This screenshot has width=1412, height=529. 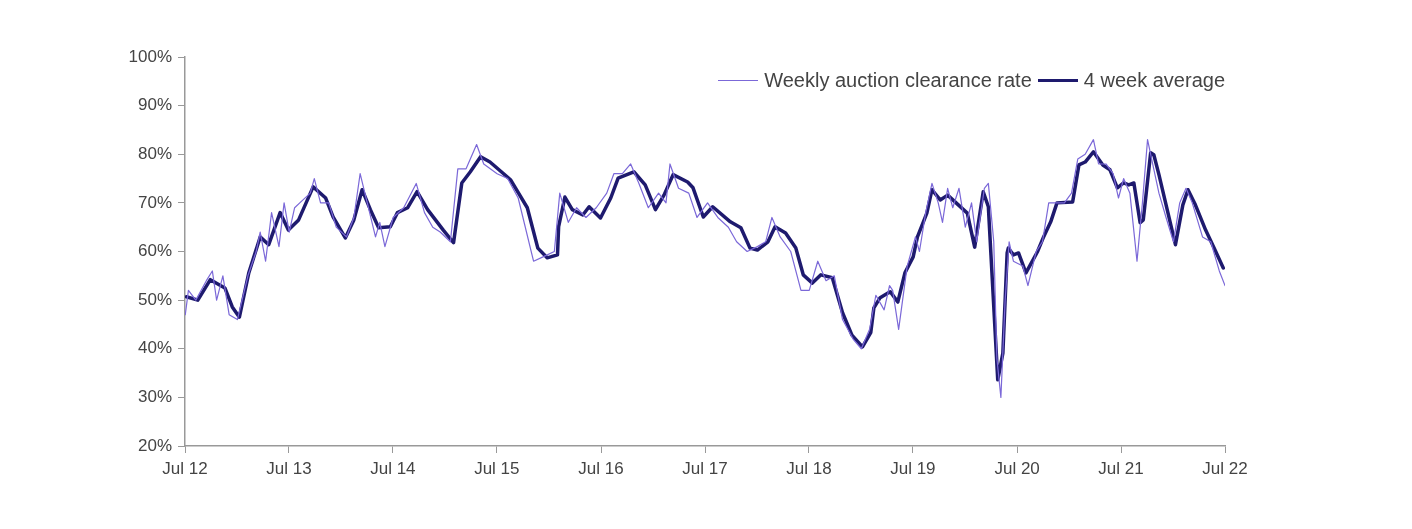 I want to click on x-tick-label: Jul 14, so click(x=393, y=468).